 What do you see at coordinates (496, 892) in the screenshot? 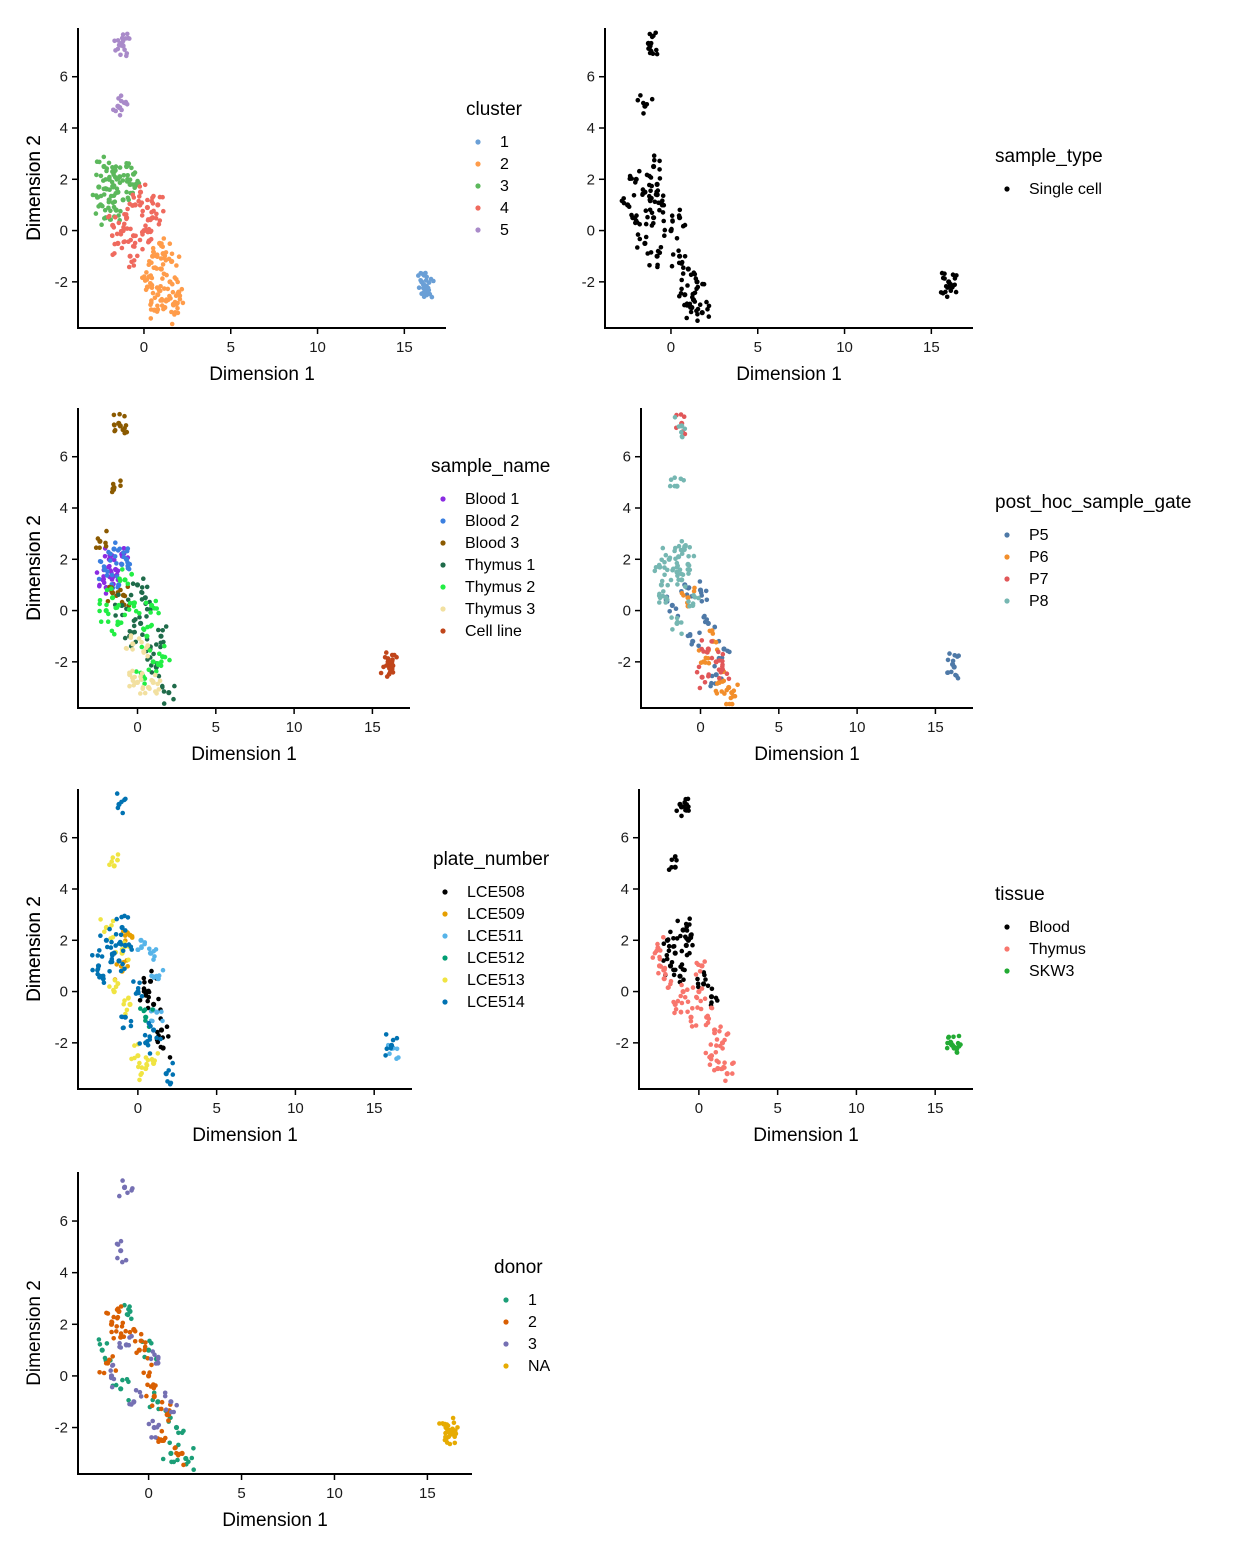
I see `legend-label: LCE508` at bounding box center [496, 892].